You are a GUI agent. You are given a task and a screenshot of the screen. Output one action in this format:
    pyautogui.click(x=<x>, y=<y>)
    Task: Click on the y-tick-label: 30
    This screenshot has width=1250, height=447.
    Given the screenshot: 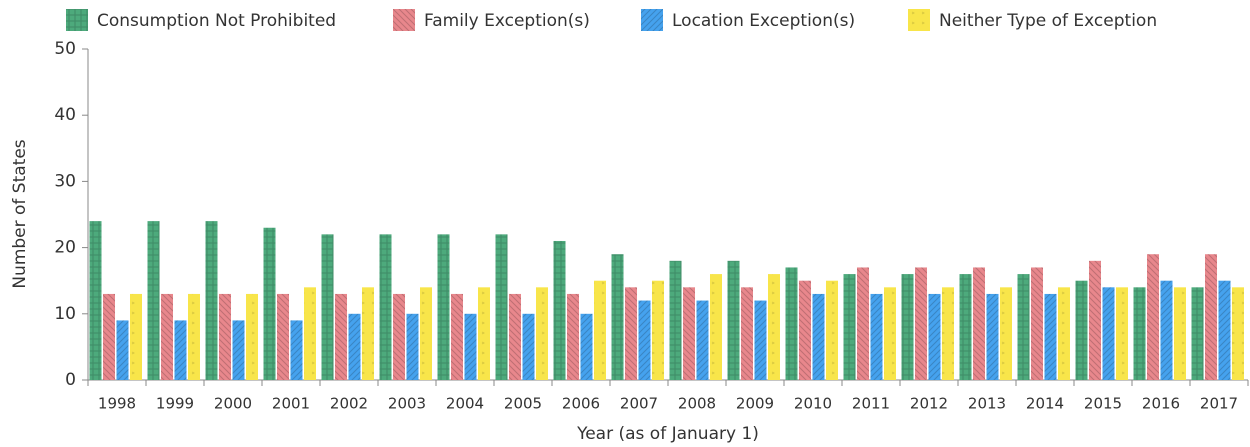 What is the action you would take?
    pyautogui.click(x=65, y=181)
    